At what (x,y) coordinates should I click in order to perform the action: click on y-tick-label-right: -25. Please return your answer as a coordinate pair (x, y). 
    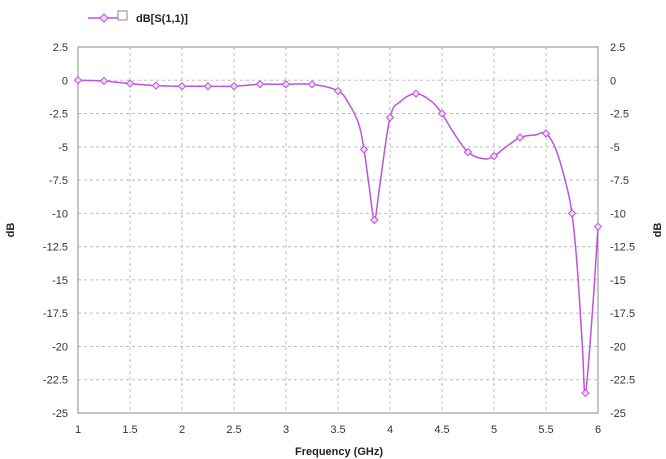
    Looking at the image, I should click on (618, 414).